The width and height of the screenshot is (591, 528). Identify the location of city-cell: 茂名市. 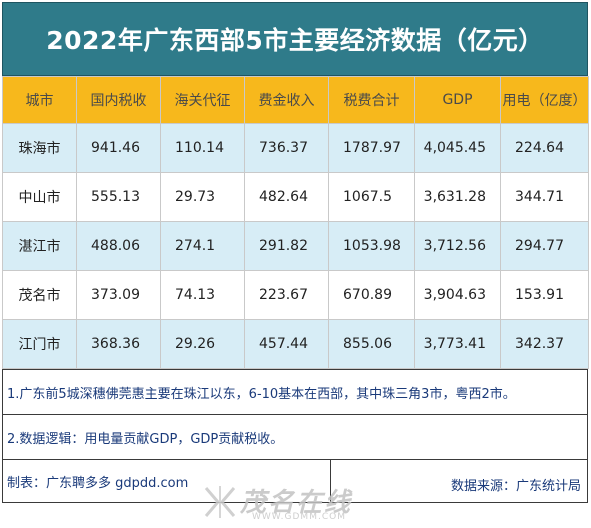
(39, 295).